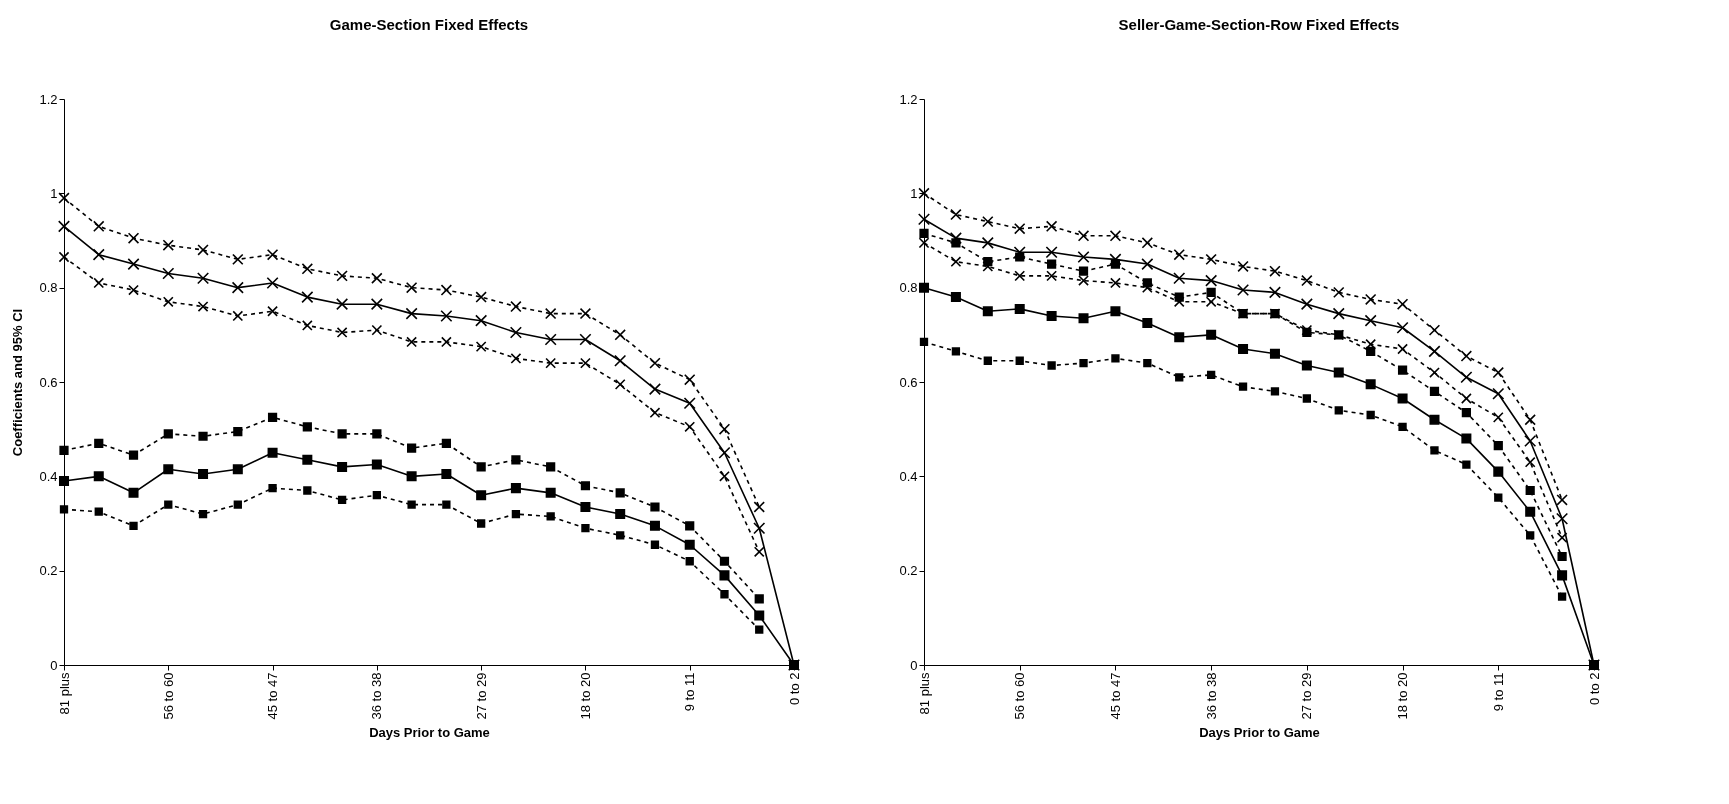  What do you see at coordinates (1259, 24) in the screenshot?
I see `chart-title: Seller-Game-Section-Row Fixed Effects` at bounding box center [1259, 24].